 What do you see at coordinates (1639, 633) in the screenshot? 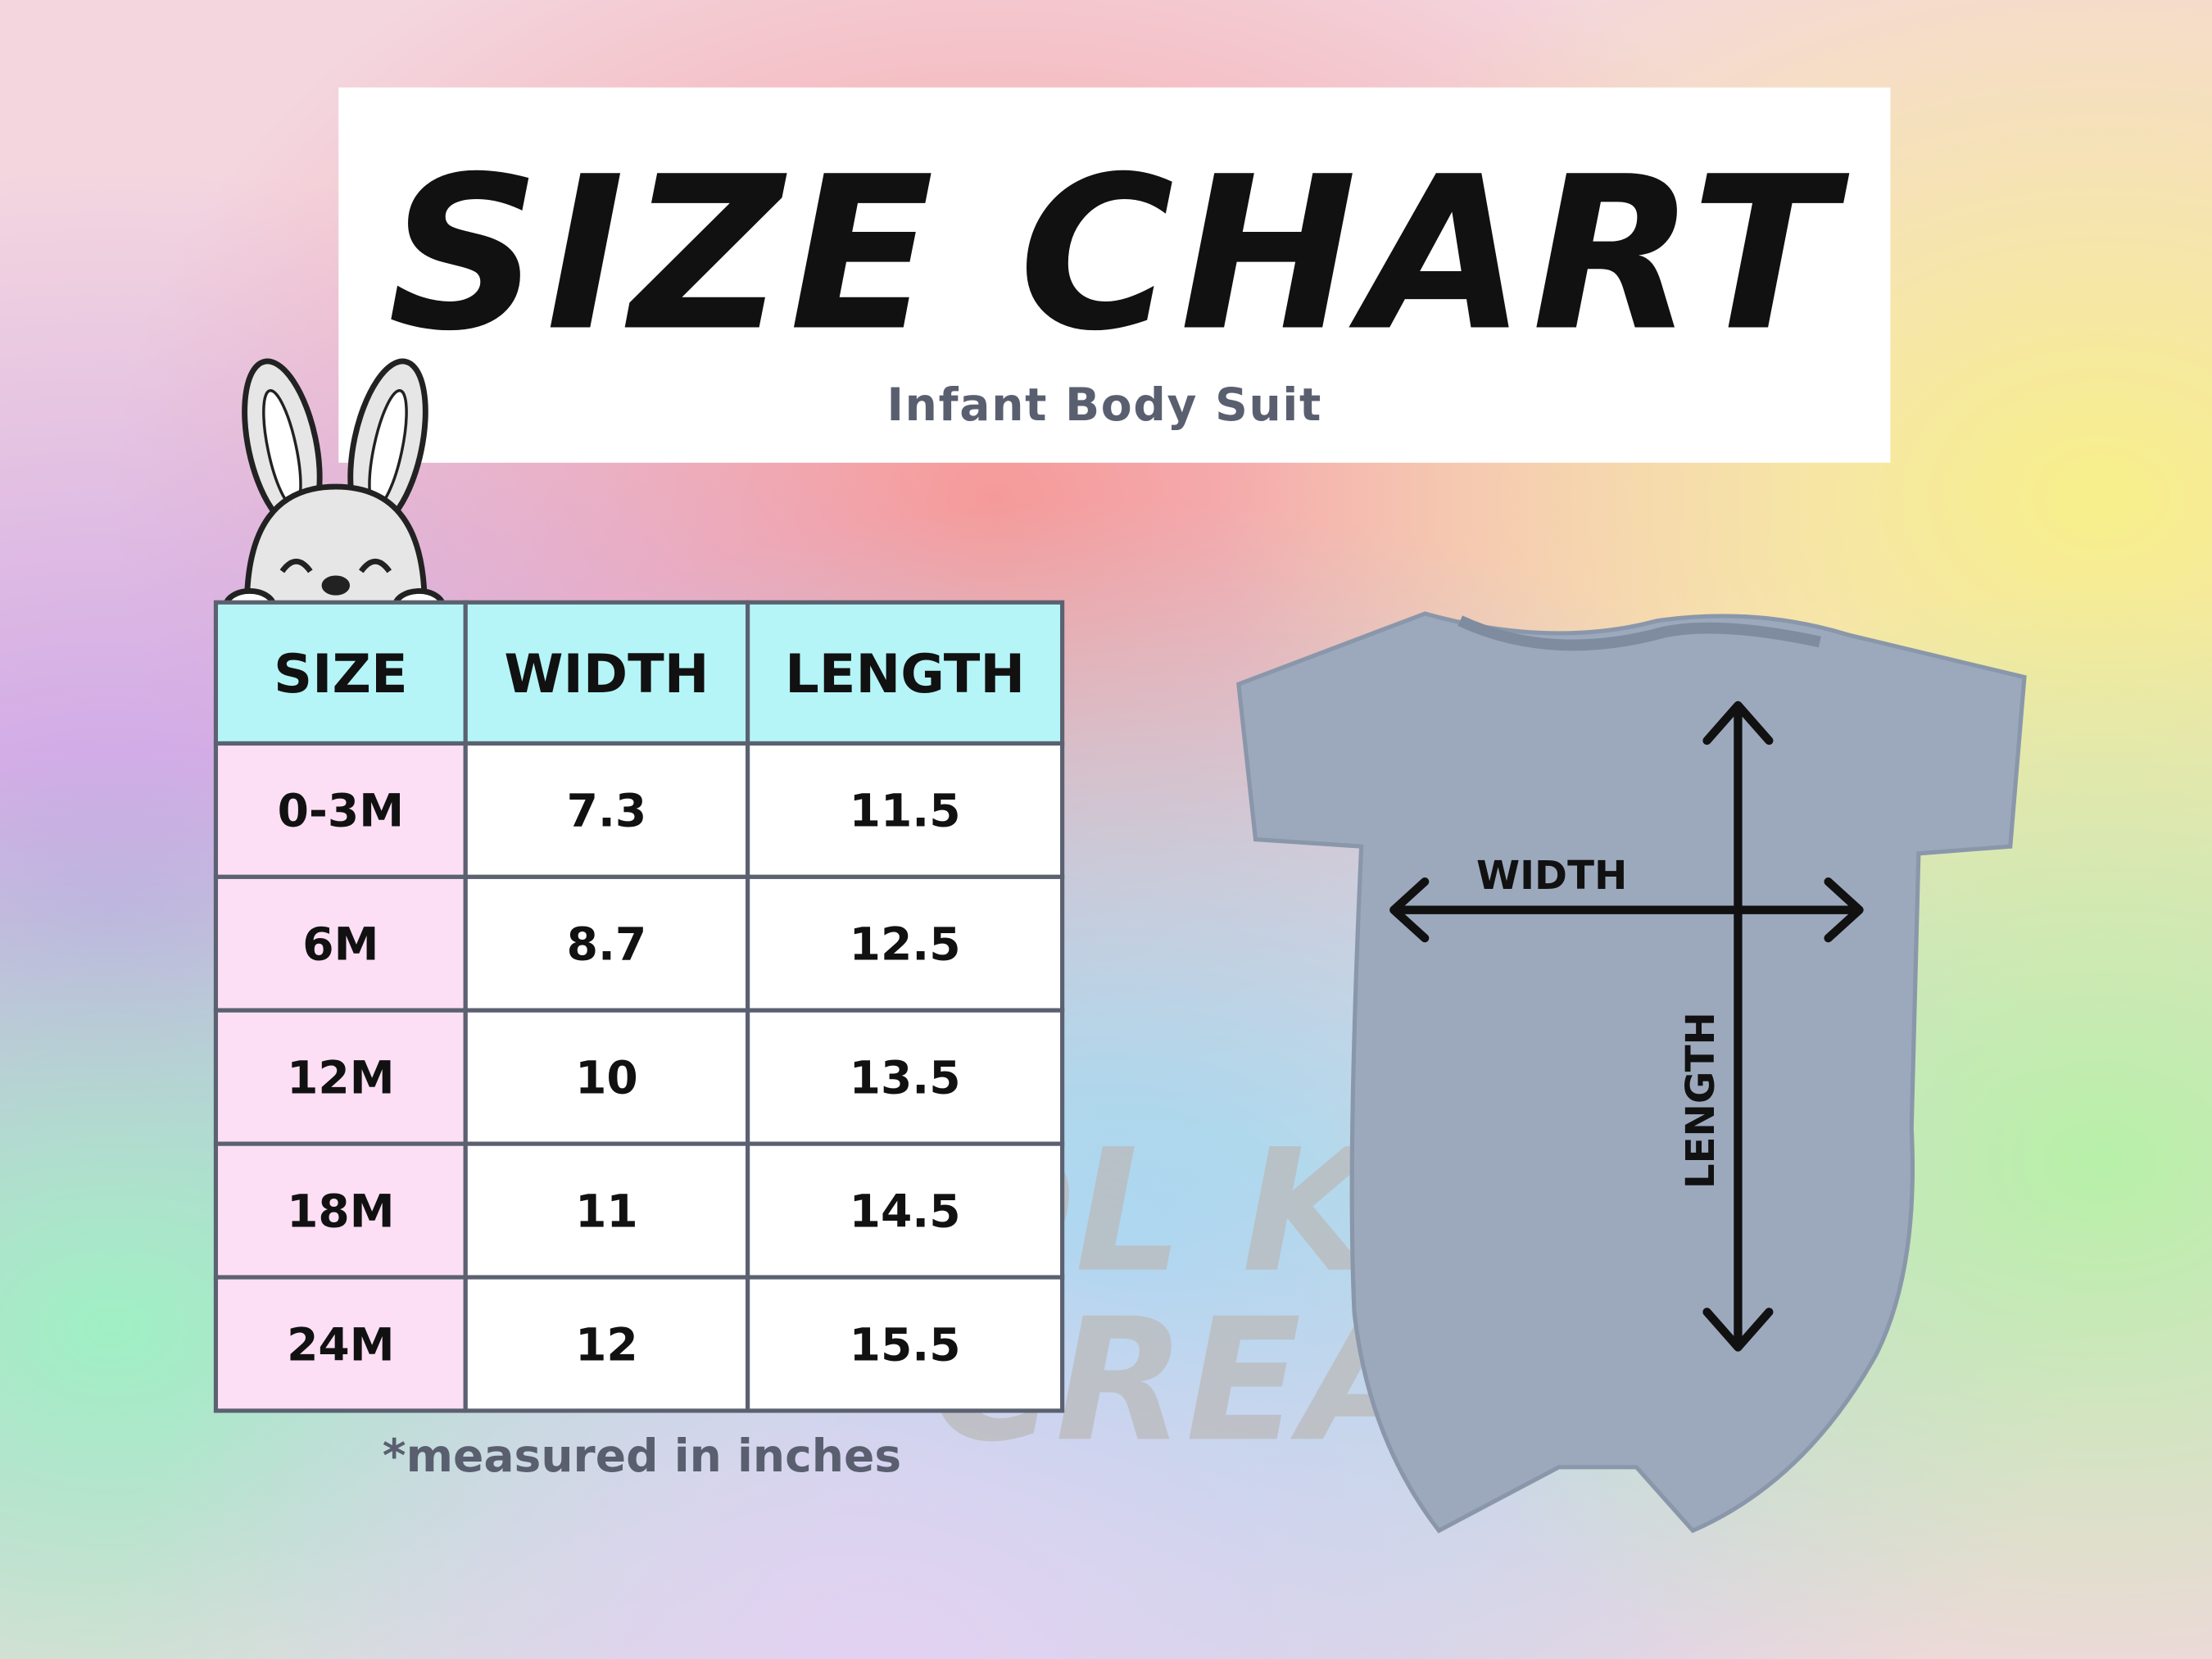
I see `neckline` at bounding box center [1639, 633].